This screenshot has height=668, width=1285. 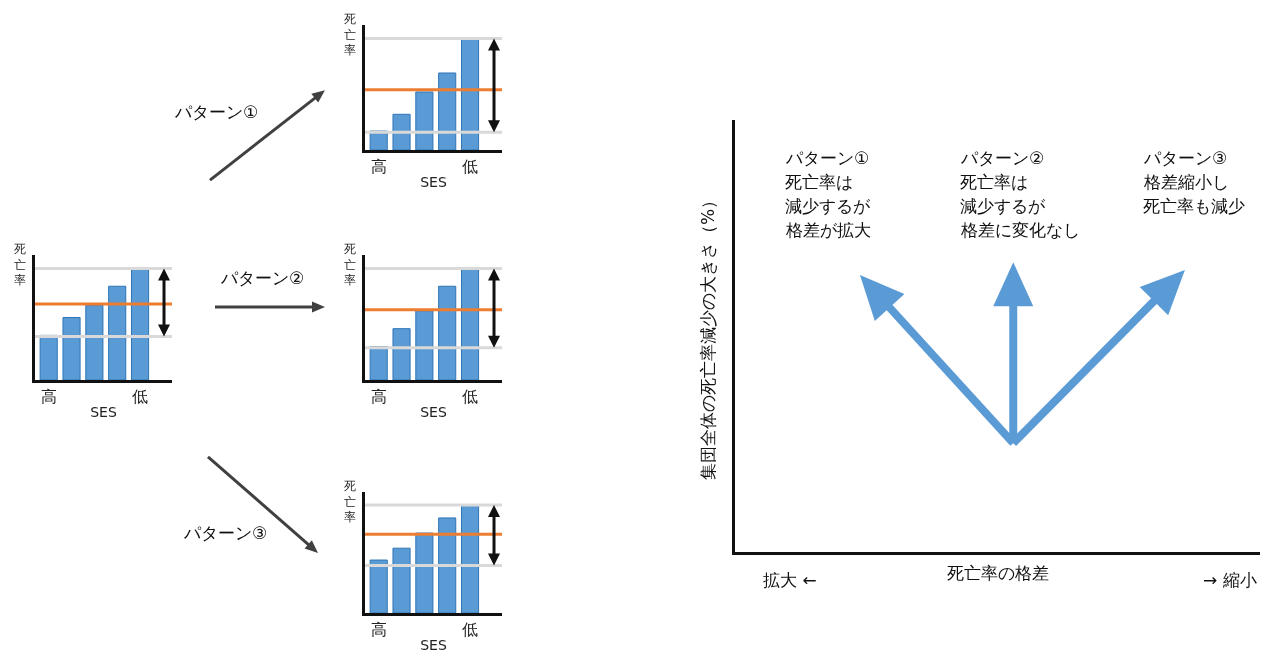 What do you see at coordinates (1230, 580) in the screenshot?
I see `text: → 縮小` at bounding box center [1230, 580].